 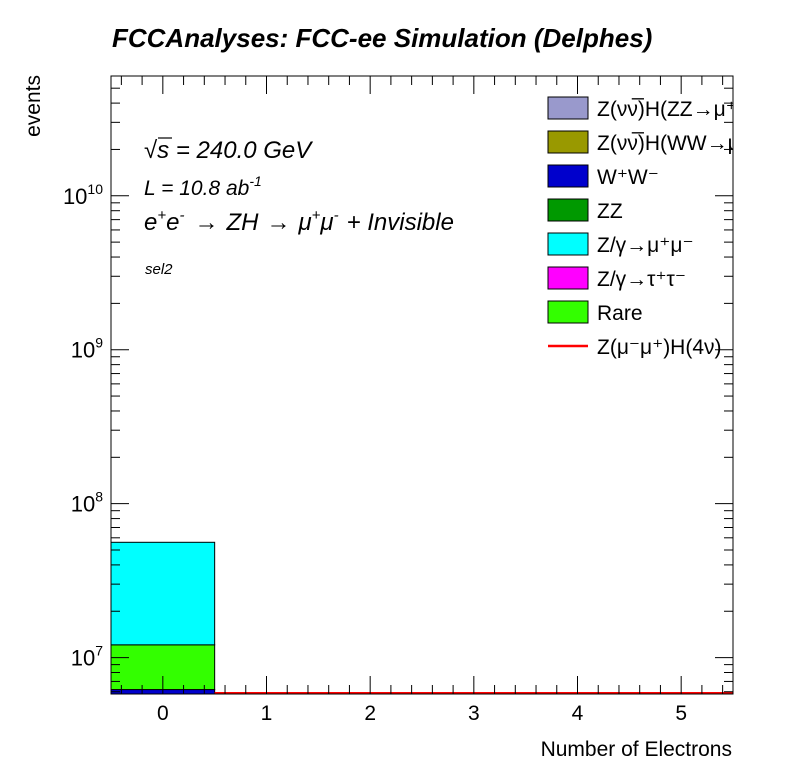 I want to click on annotation-lumi: L = 10.8 ab-1, so click(x=203, y=186).